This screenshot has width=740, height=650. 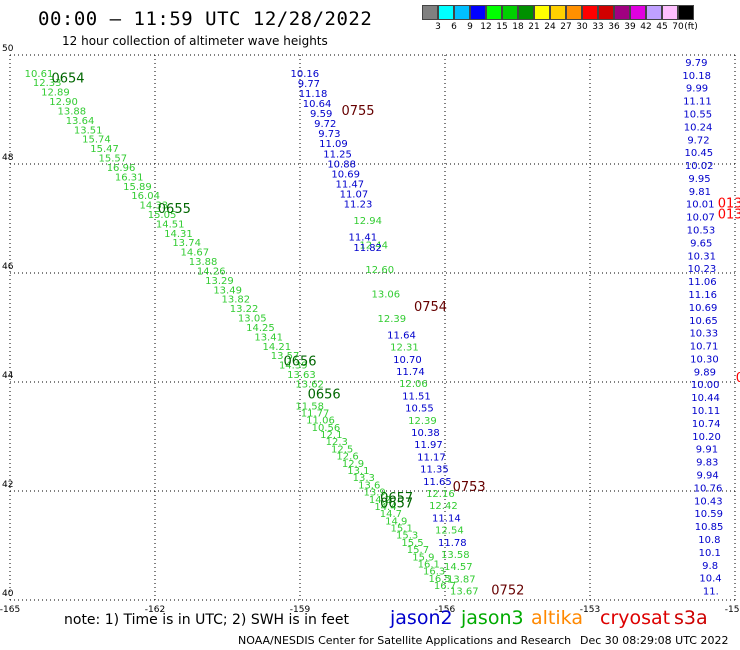 I want to click on legend-tick-label: 33, so click(x=598, y=27).